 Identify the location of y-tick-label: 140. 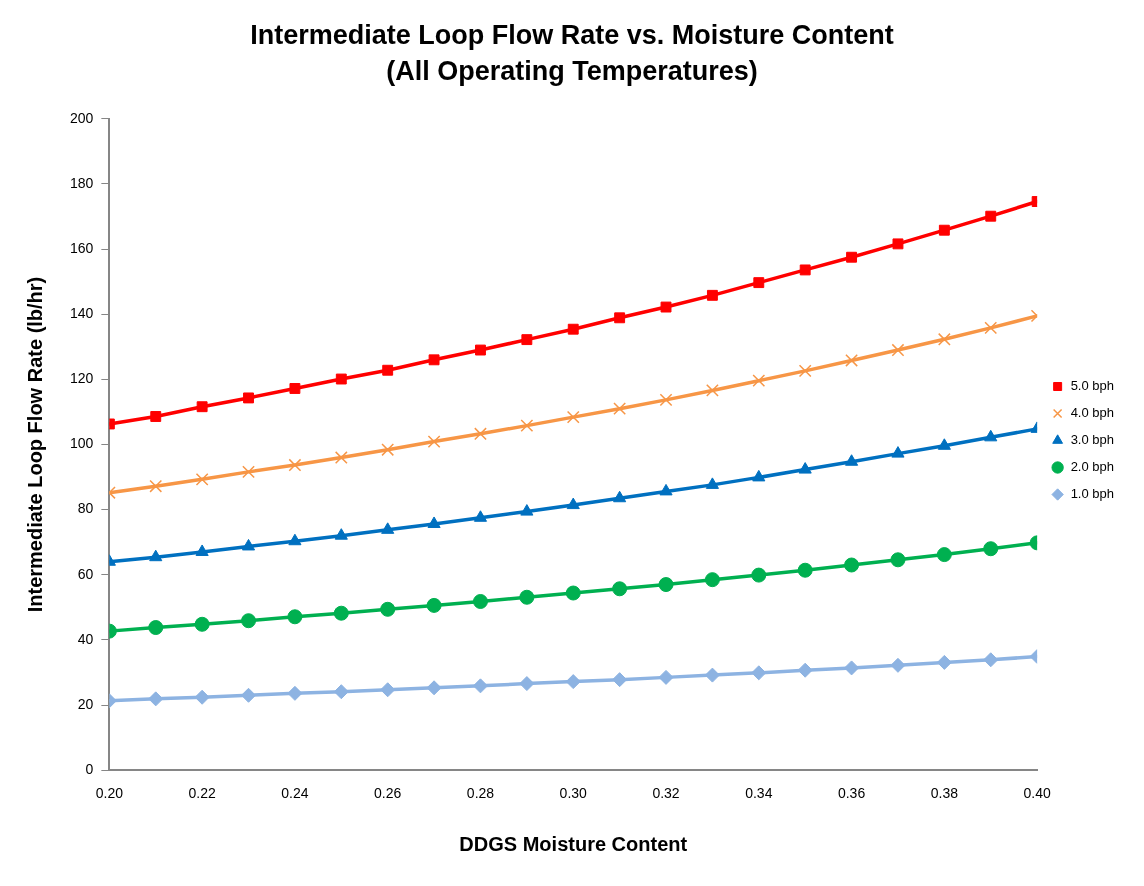
(82, 313).